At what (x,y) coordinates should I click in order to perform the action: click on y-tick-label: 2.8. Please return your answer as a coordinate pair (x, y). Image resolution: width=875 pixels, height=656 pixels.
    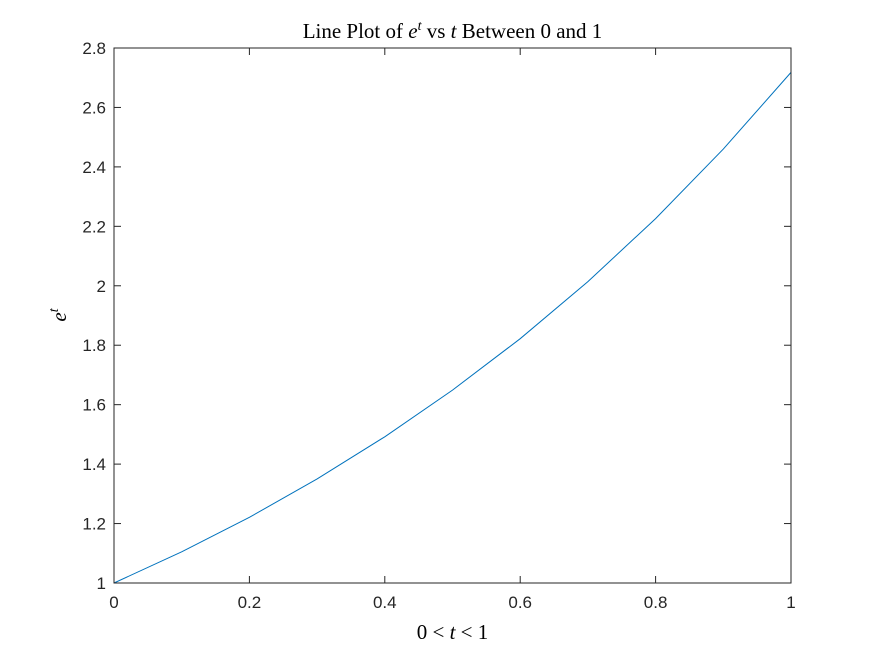
    Looking at the image, I should click on (94, 48).